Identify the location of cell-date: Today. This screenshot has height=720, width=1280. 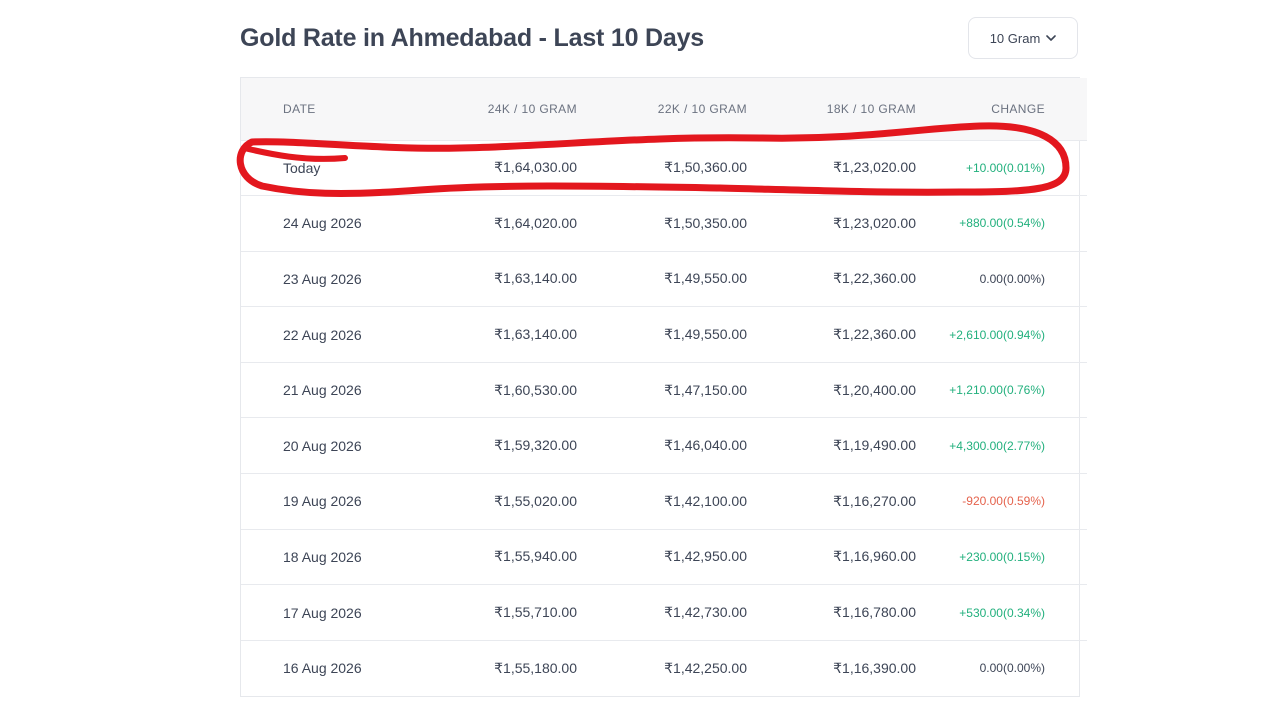
(302, 167).